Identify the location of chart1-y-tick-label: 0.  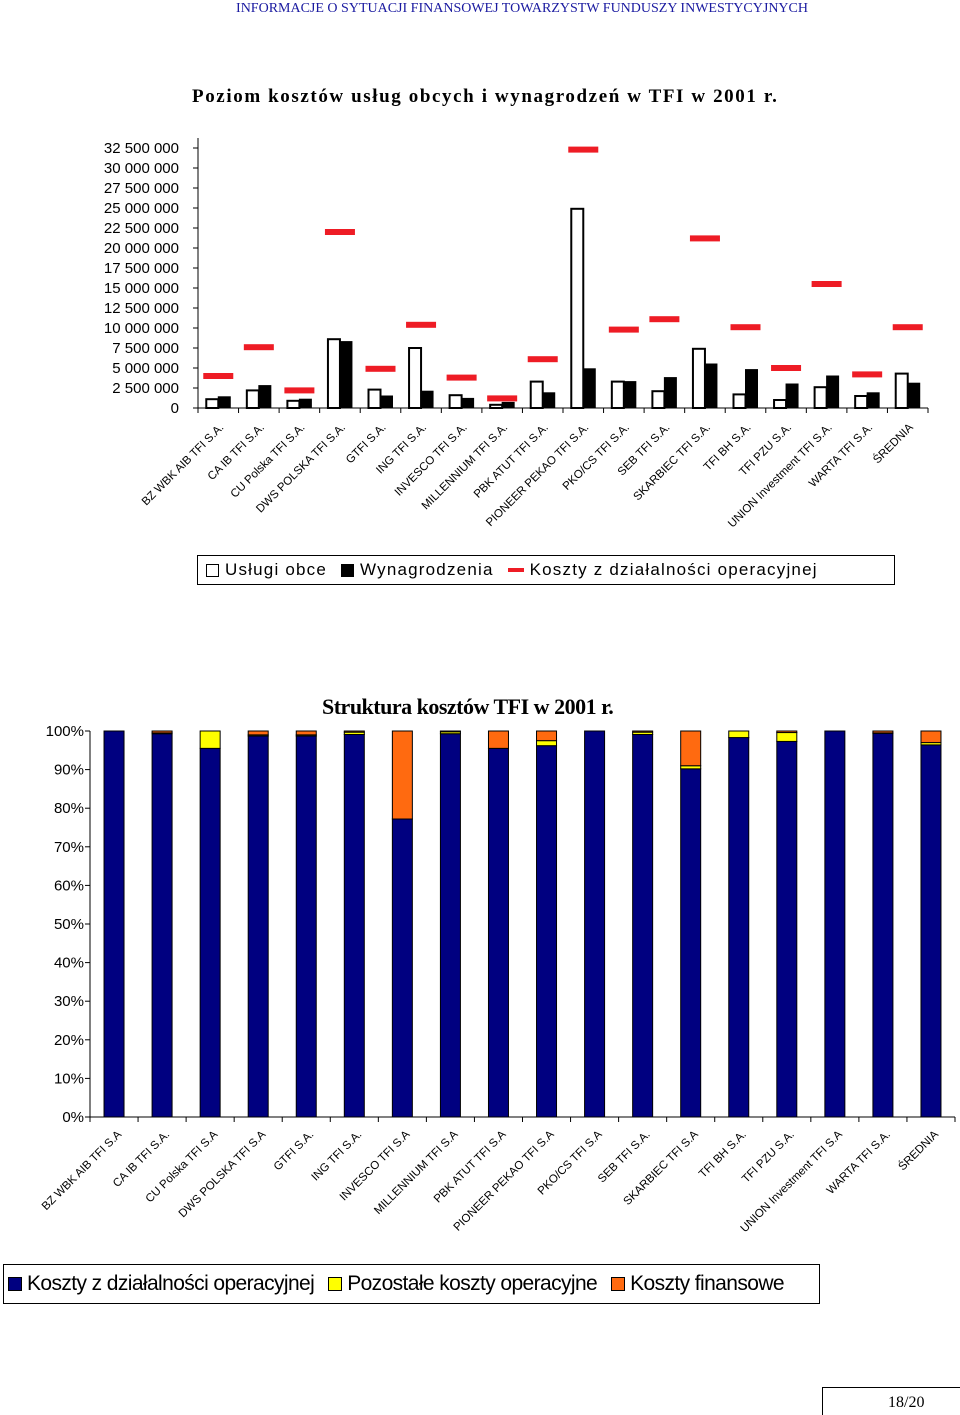
(175, 408).